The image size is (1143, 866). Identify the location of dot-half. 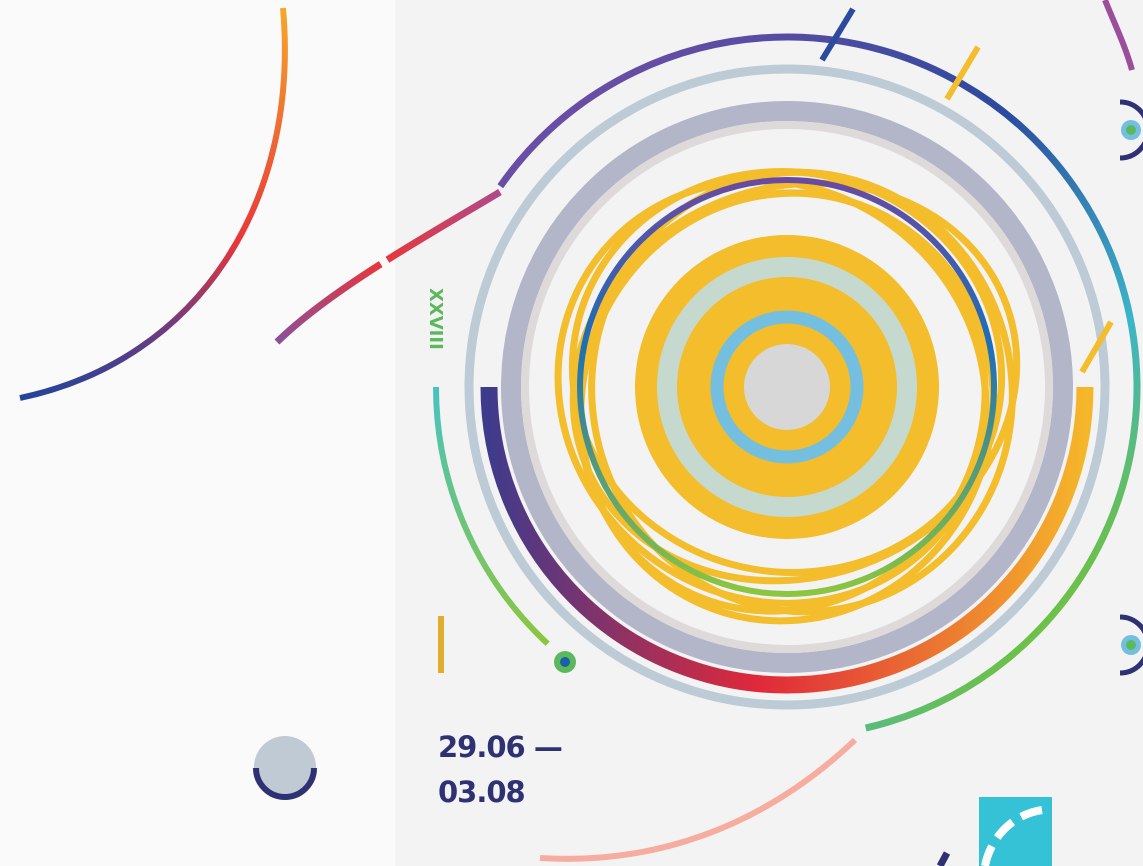
(285, 783).